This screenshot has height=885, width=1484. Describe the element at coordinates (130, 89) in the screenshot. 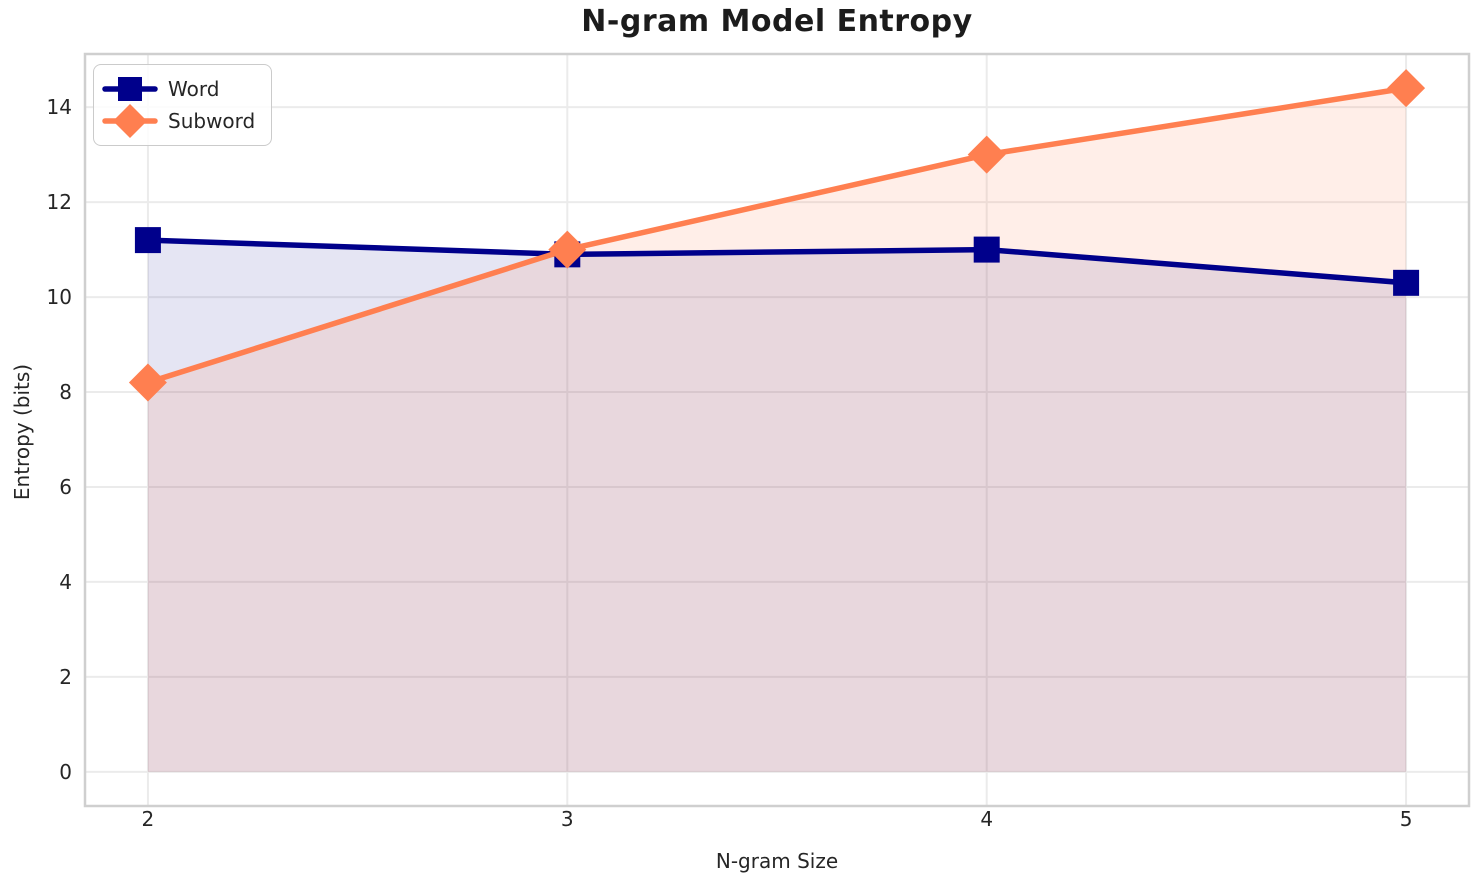

I see `word-legend-marker-icon` at that location.